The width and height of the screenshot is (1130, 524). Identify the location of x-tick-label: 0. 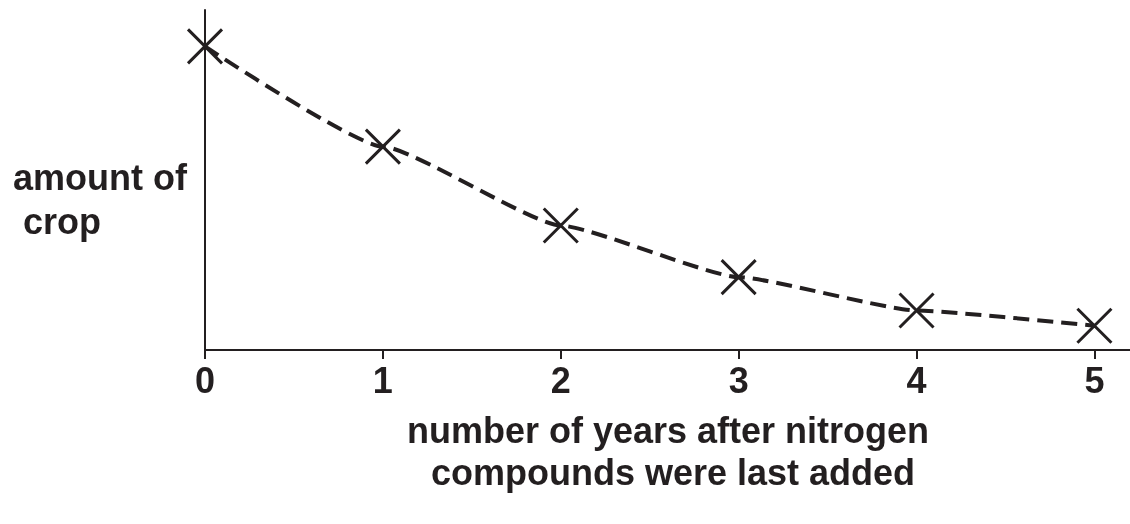
(205, 380).